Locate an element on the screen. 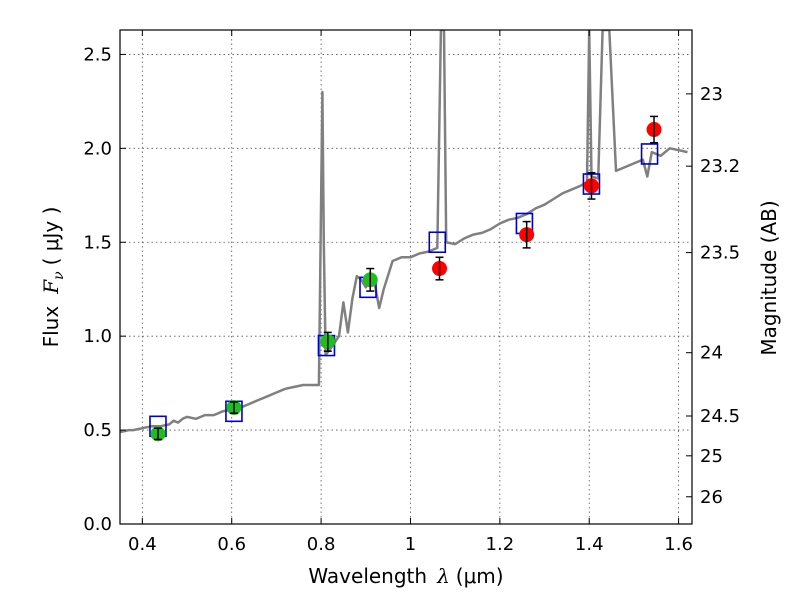  x-tick-label: 1.2 is located at coordinates (500, 544).